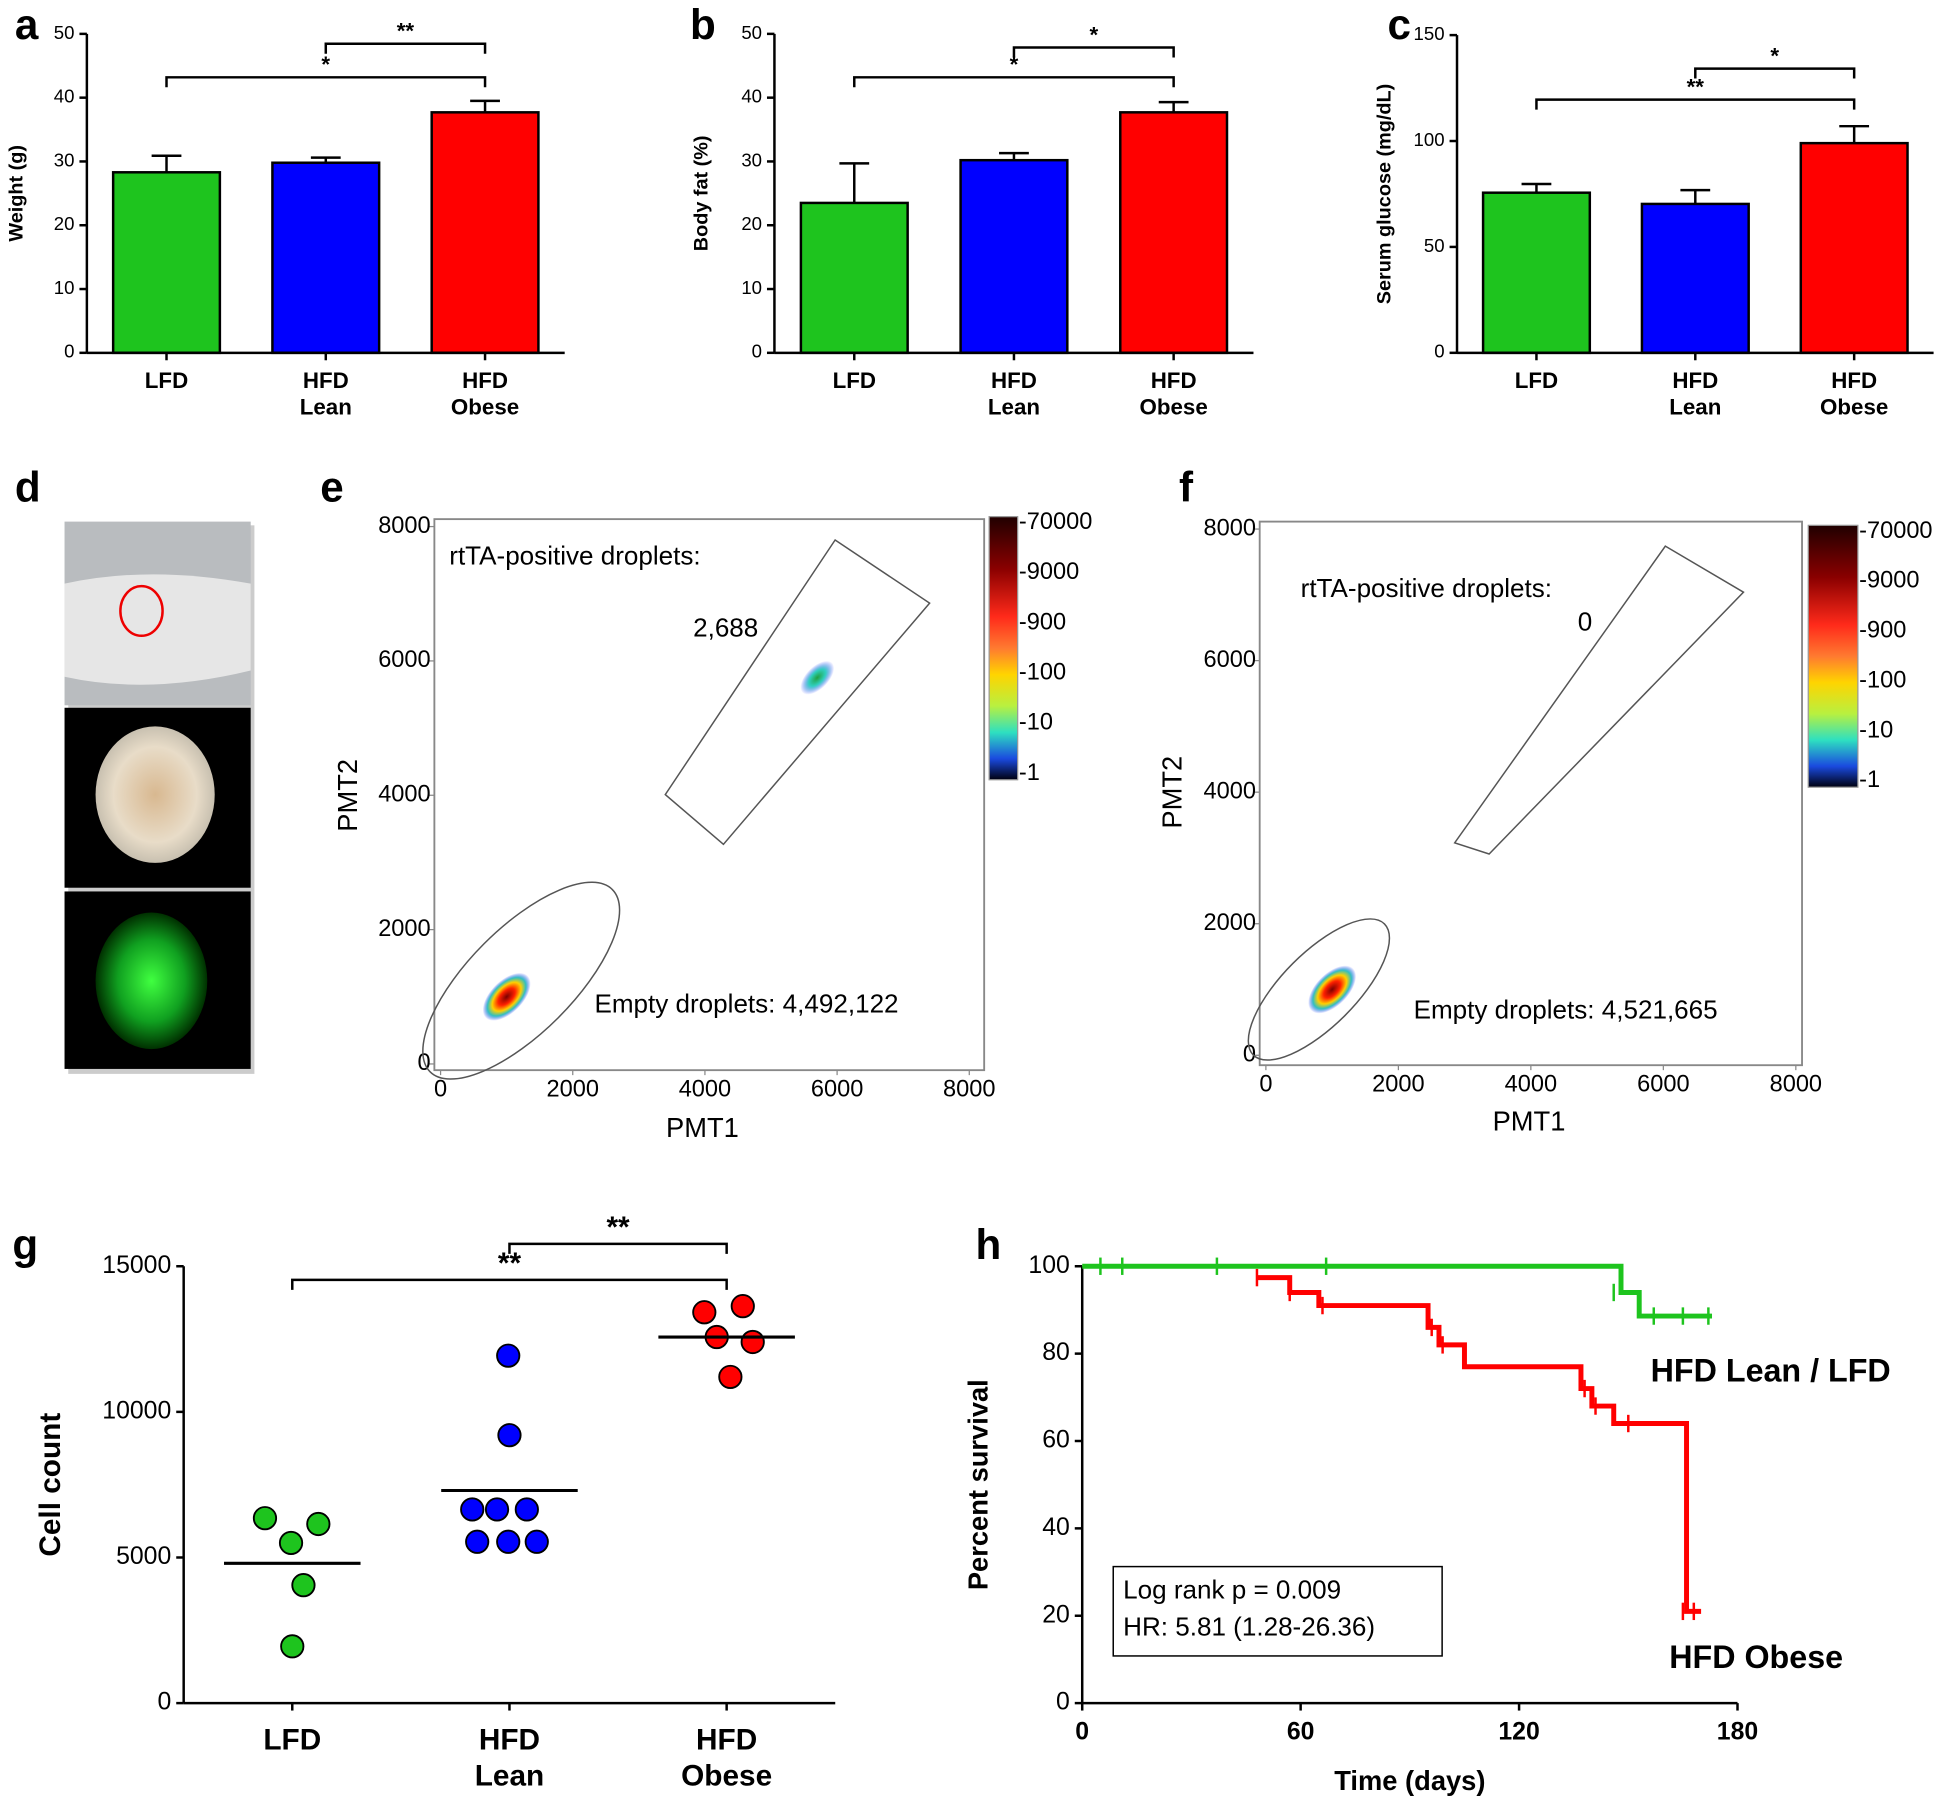  Describe the element at coordinates (1230, 659) in the screenshot. I see `y-tick-label: 6000` at that location.